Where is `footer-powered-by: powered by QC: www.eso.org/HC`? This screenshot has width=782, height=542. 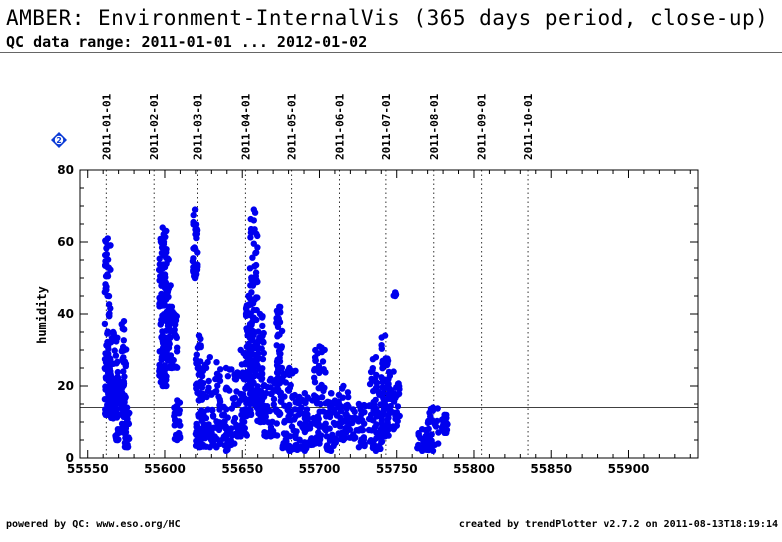
footer-powered-by: powered by QC: www.eso.org/HC is located at coordinates (93, 524).